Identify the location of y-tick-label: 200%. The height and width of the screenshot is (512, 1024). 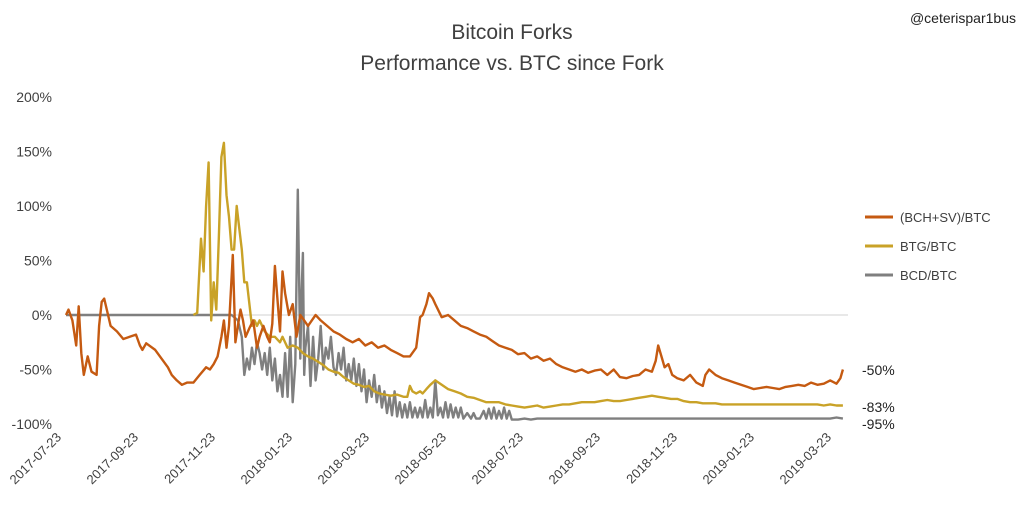
(34, 97).